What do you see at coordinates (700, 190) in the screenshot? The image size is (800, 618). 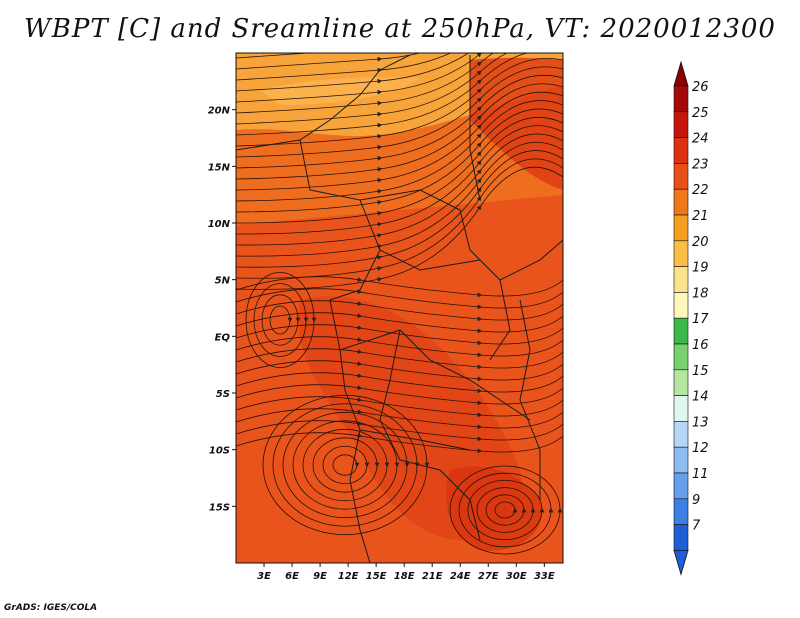 I see `colorbar-label: 22` at bounding box center [700, 190].